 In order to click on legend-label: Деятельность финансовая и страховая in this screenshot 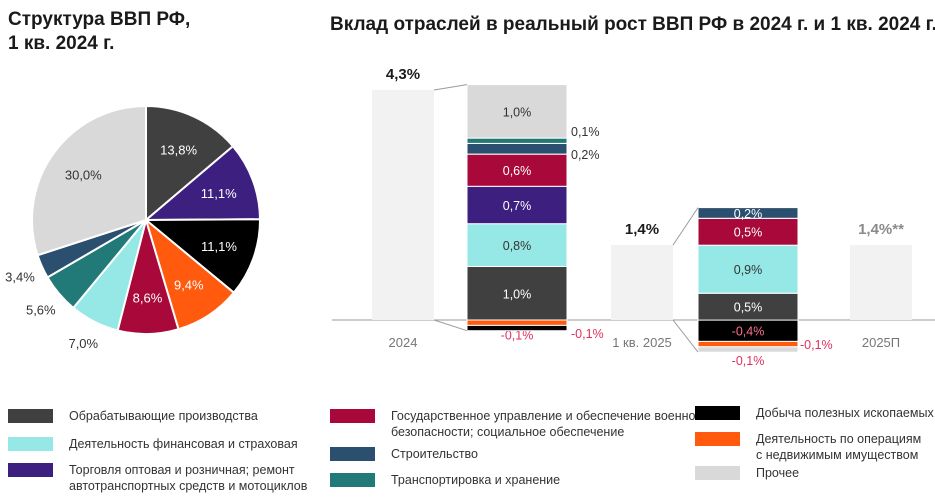, I will do `click(183, 444)`.